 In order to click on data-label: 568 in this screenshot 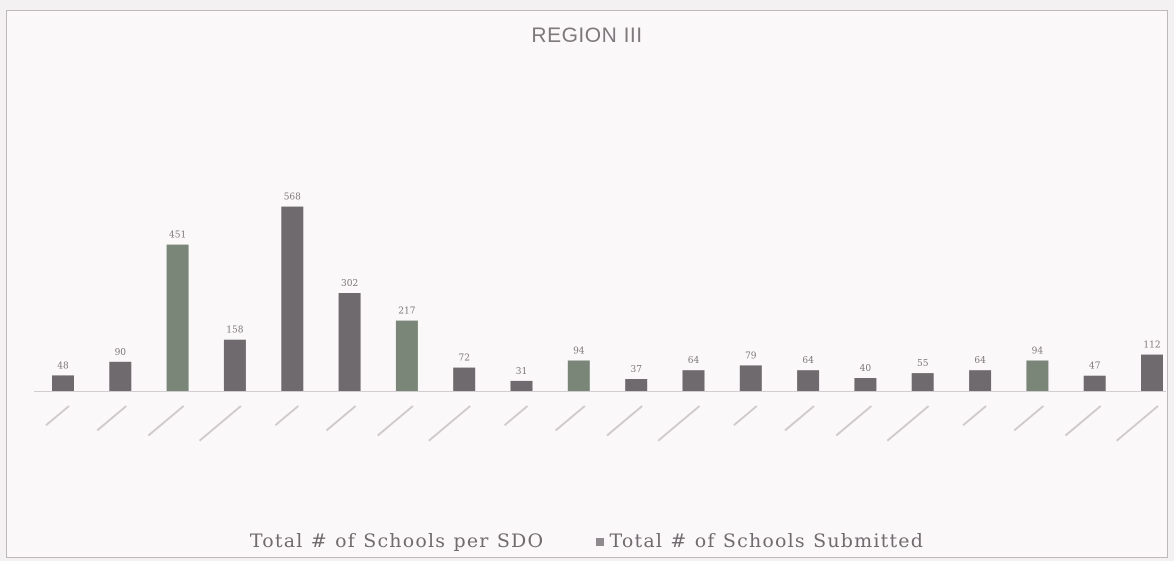, I will do `click(292, 198)`.